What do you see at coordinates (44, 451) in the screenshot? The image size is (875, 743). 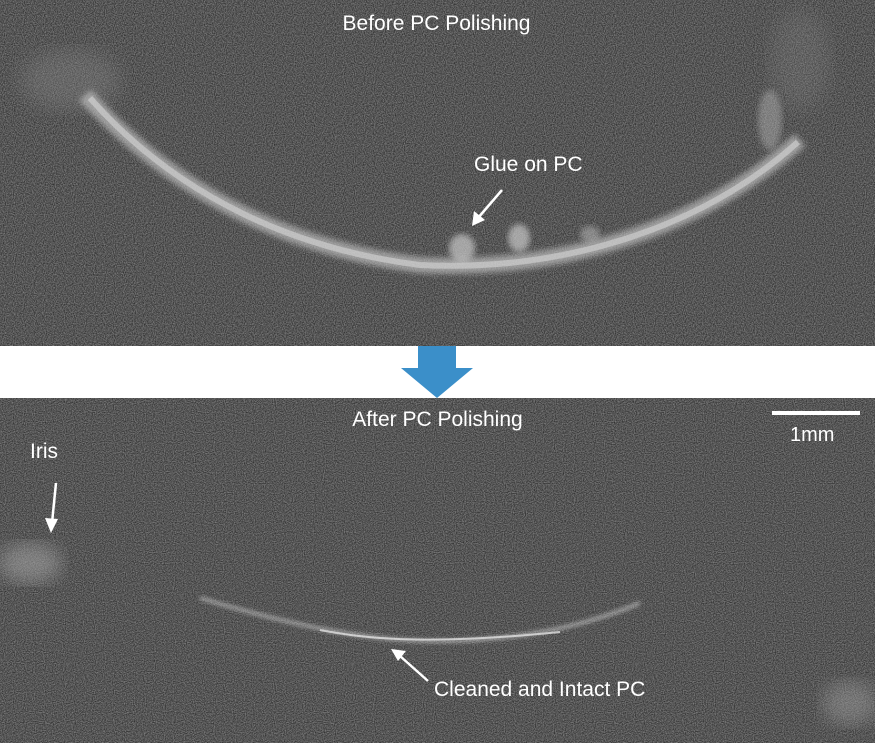 I see `iris-annotation-label: Iris` at bounding box center [44, 451].